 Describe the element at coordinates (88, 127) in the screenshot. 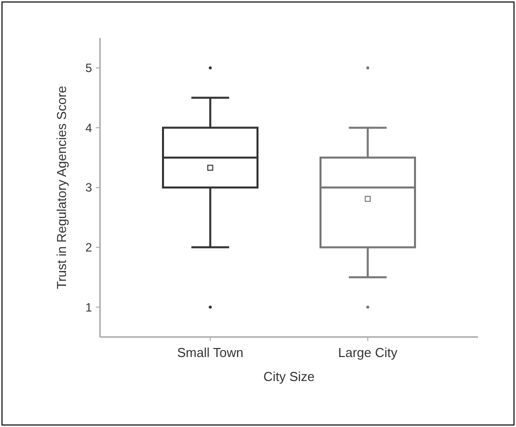

I see `y-tick-label: 4` at that location.